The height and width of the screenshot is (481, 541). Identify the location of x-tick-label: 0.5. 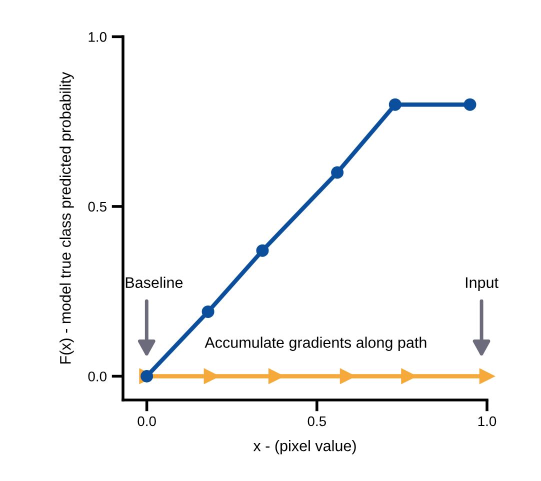
(317, 421).